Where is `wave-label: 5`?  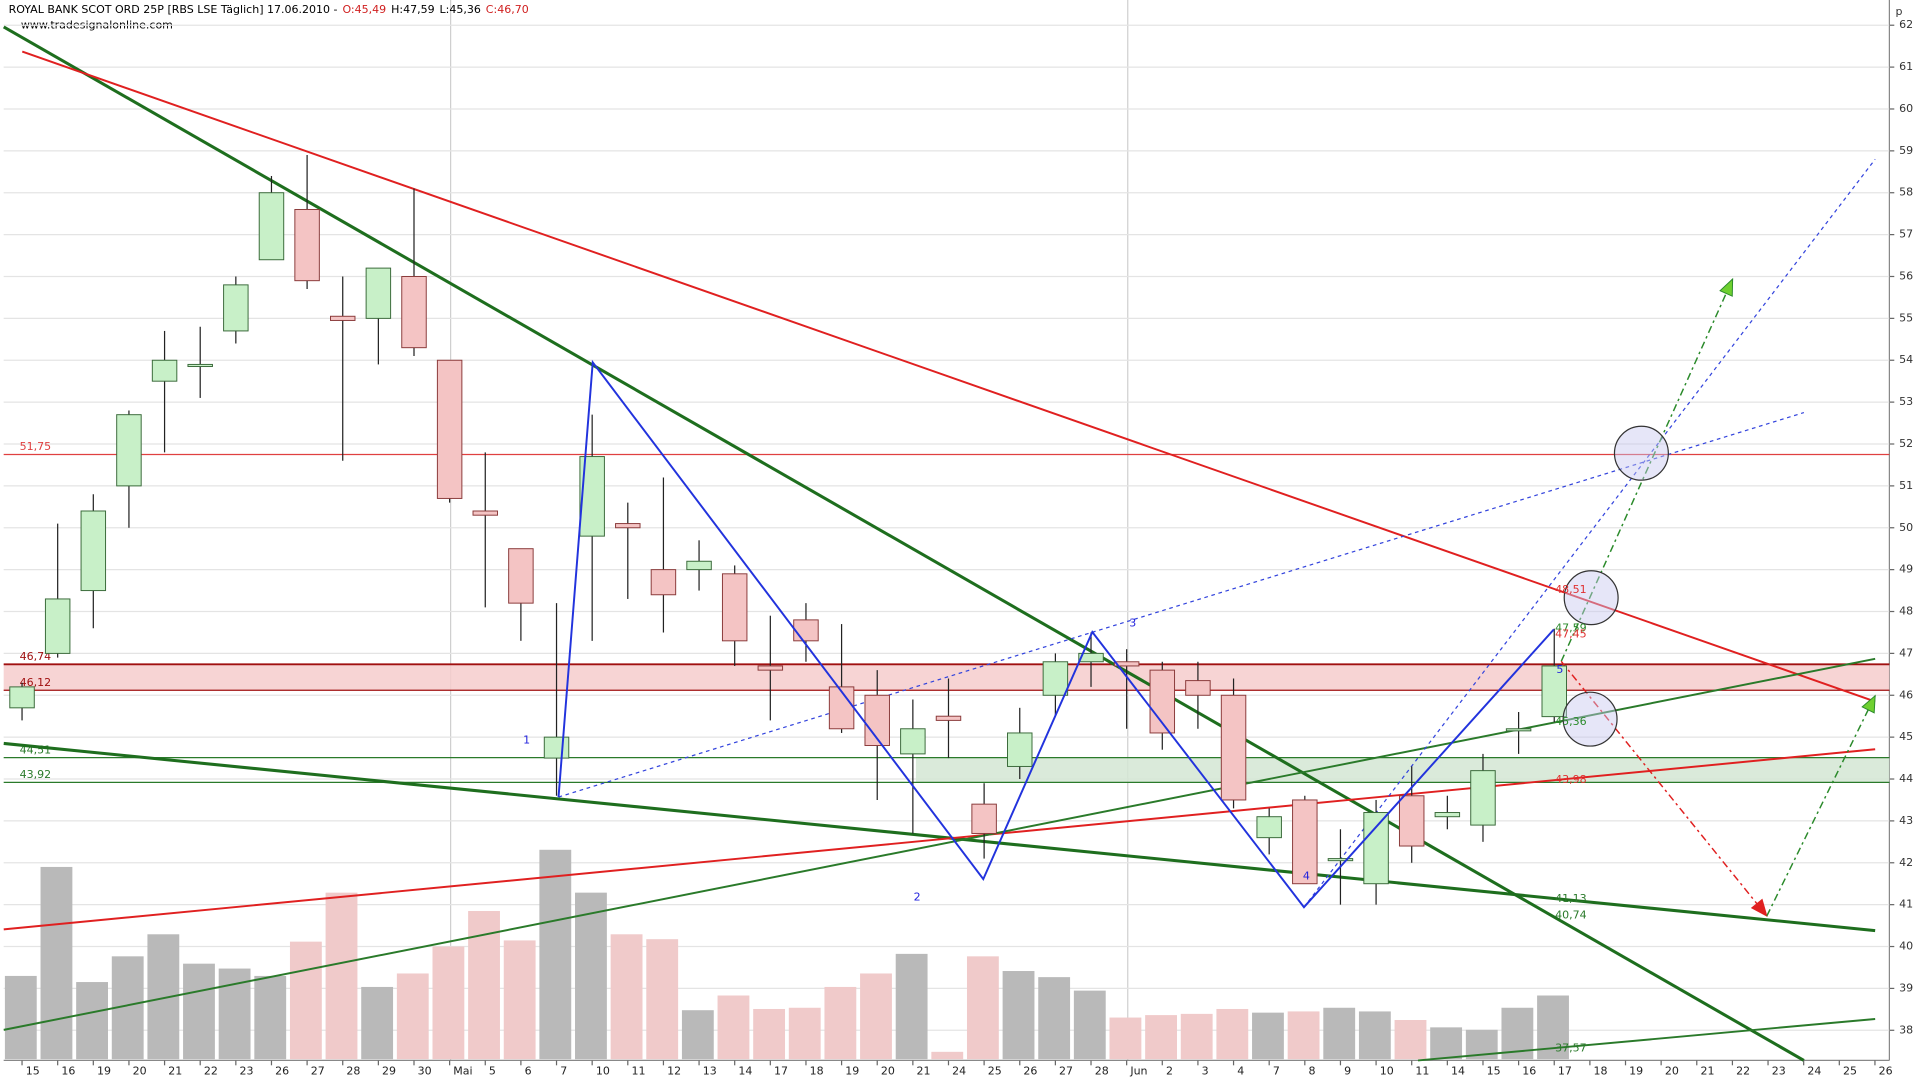
wave-label: 5 is located at coordinates (1559, 669).